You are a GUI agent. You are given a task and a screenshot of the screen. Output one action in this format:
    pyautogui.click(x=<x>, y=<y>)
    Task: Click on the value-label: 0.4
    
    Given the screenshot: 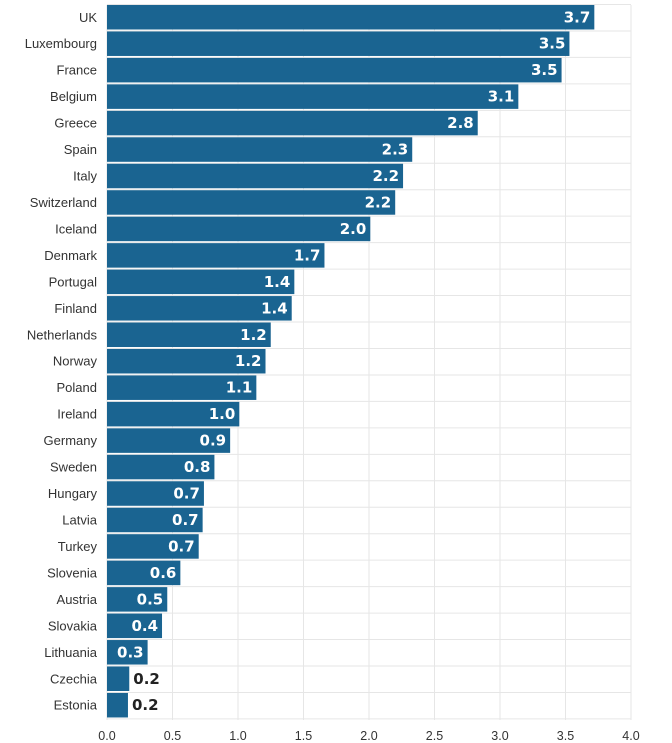 What is the action you would take?
    pyautogui.click(x=144, y=626)
    